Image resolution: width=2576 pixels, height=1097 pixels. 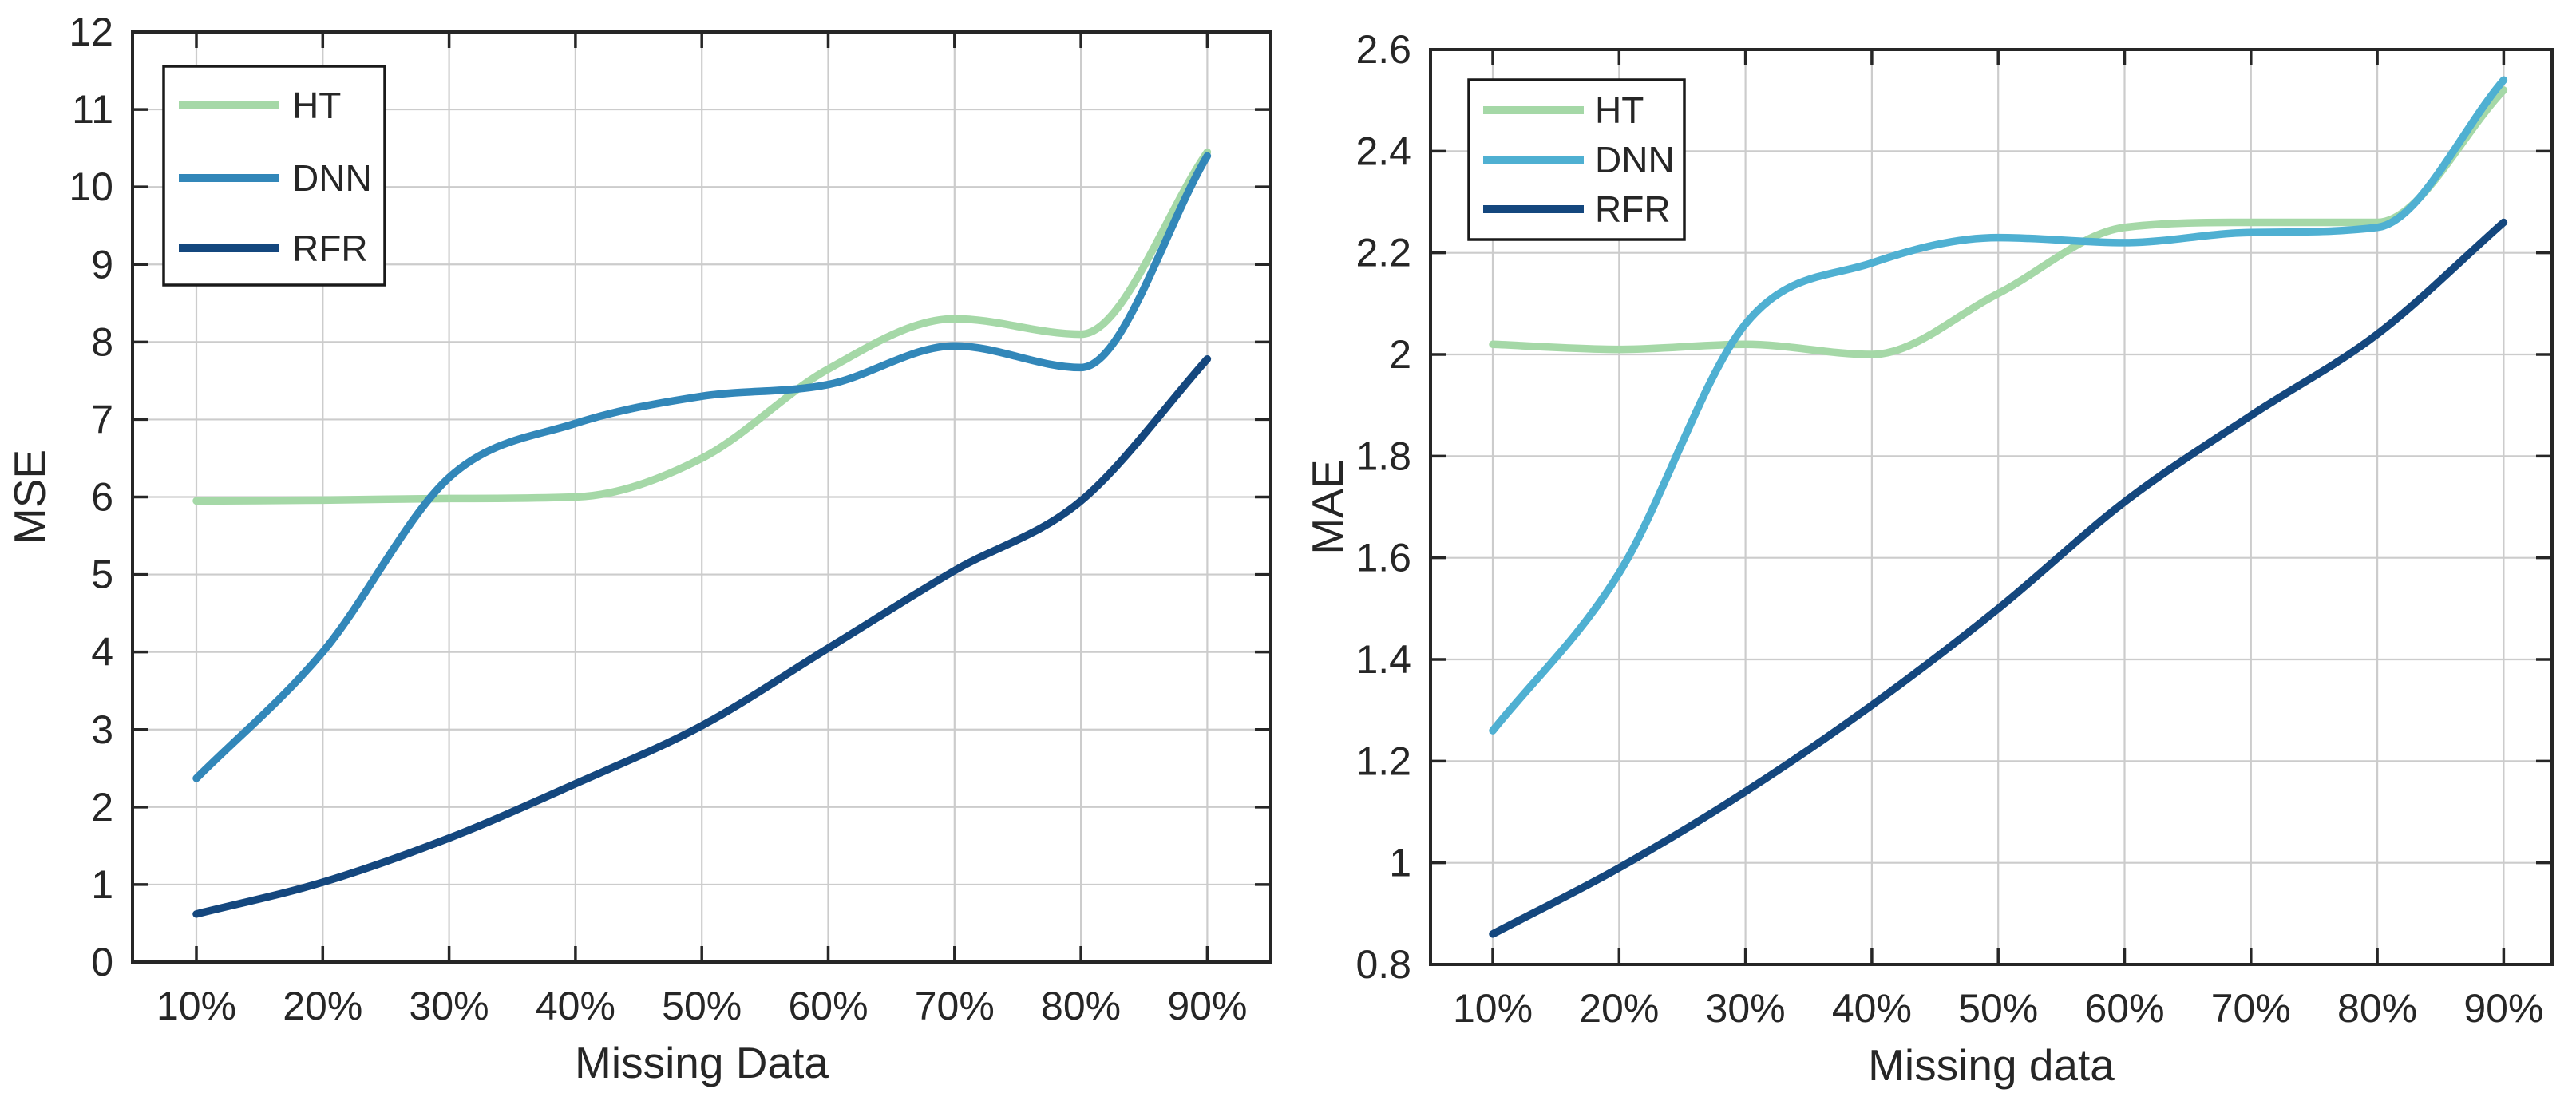 What do you see at coordinates (102, 729) in the screenshot?
I see `y-tick-label: 3` at bounding box center [102, 729].